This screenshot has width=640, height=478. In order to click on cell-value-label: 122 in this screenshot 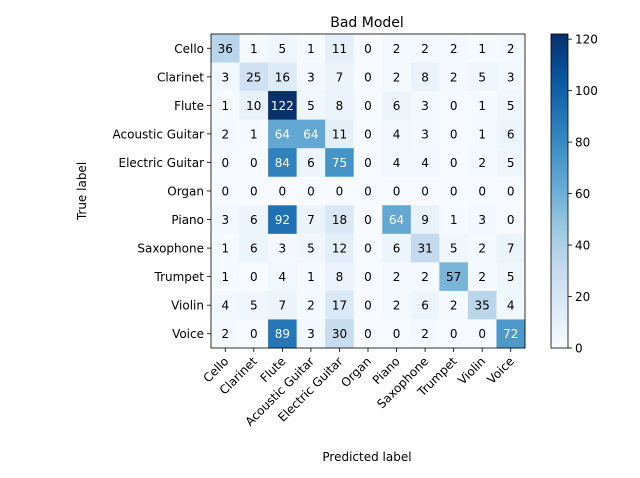, I will do `click(282, 106)`.